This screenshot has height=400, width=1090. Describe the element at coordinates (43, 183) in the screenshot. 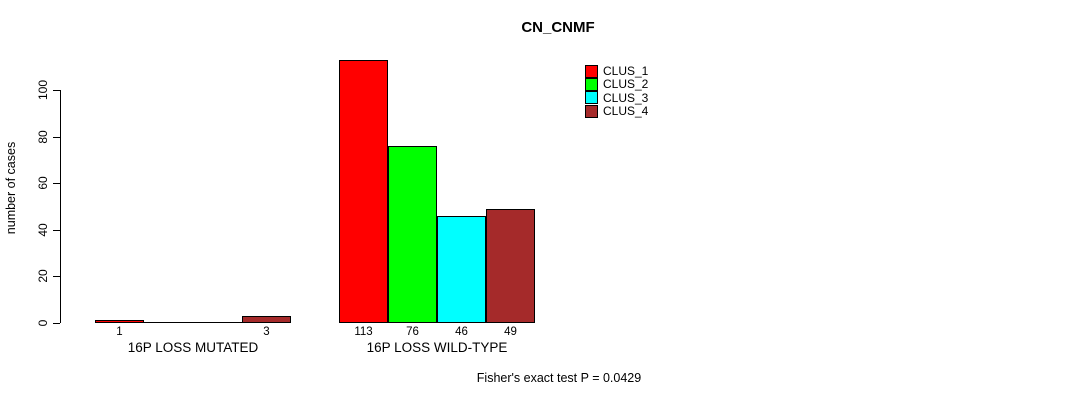

I see `y-tick-label: 60` at that location.